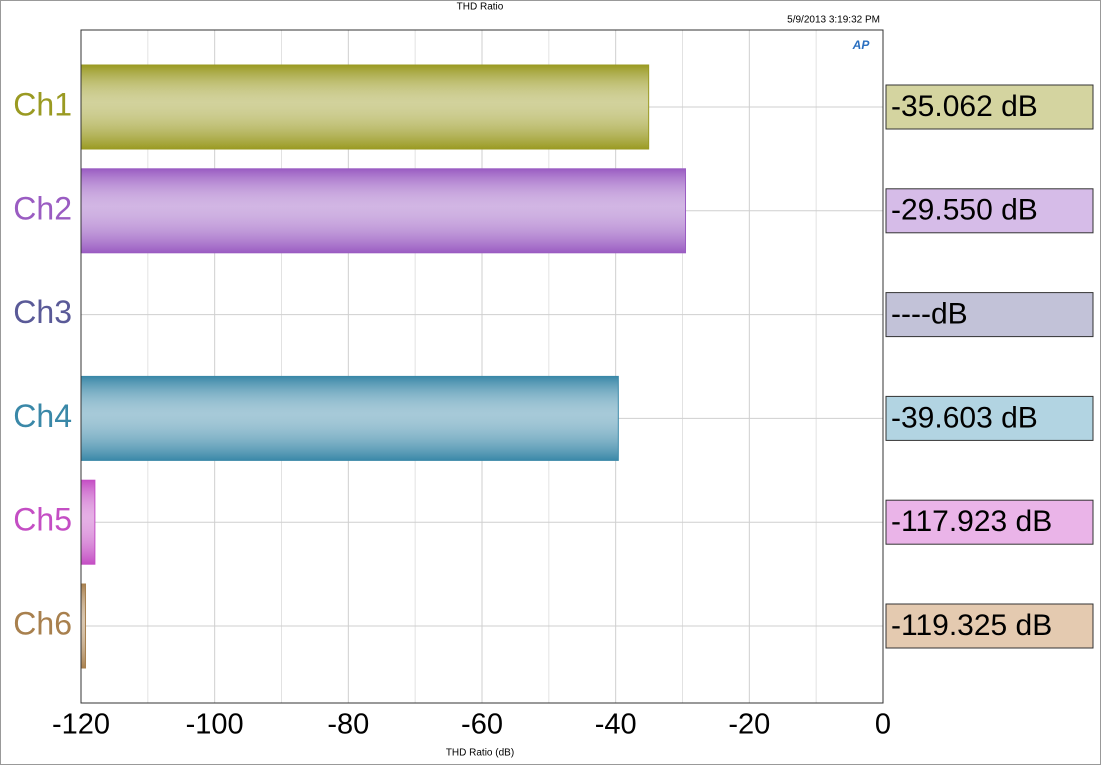  I want to click on category-label: Ch1, so click(42, 104).